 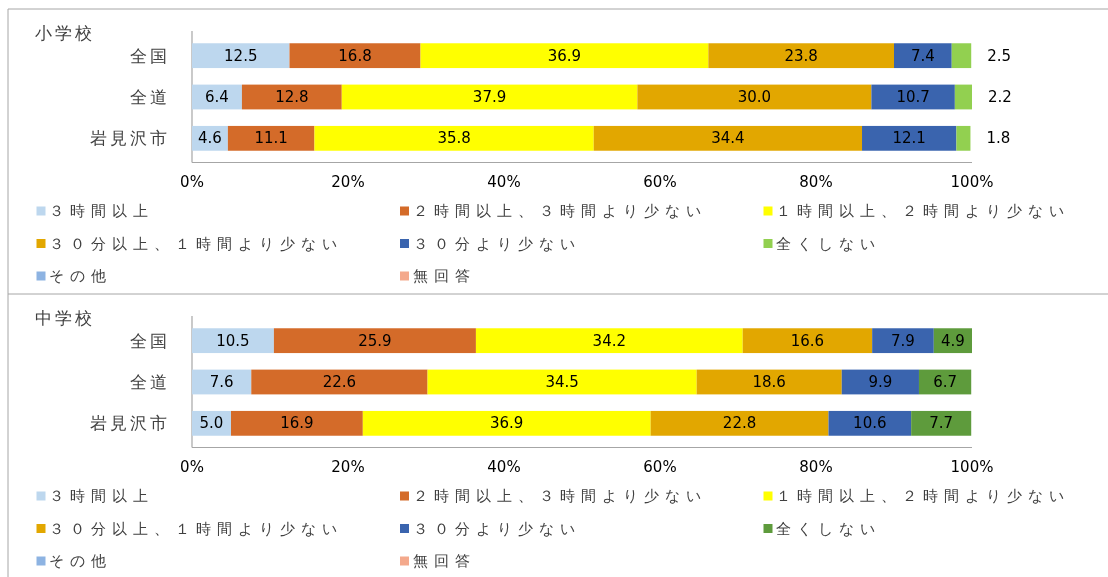 I want to click on data-label: 9.9, so click(x=880, y=382).